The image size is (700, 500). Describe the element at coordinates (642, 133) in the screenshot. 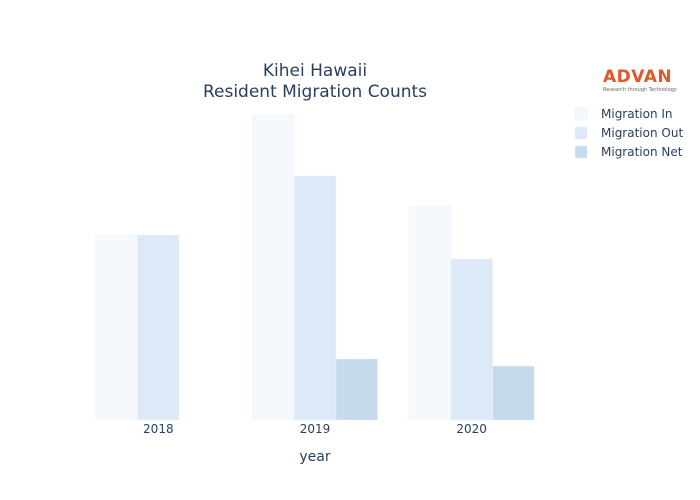

I see `legend-label-migration-out: Migration Out` at that location.